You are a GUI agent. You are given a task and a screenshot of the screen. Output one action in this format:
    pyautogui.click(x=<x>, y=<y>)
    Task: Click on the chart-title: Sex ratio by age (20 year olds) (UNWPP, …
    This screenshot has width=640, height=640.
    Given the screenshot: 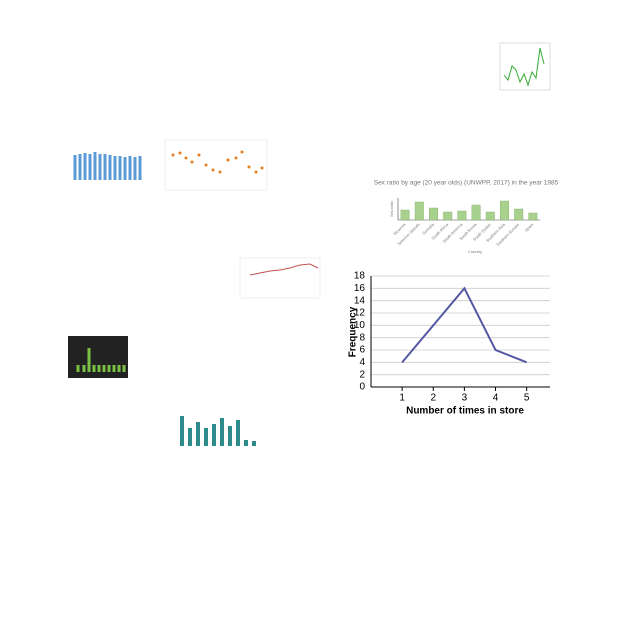 What is the action you would take?
    pyautogui.click(x=466, y=183)
    